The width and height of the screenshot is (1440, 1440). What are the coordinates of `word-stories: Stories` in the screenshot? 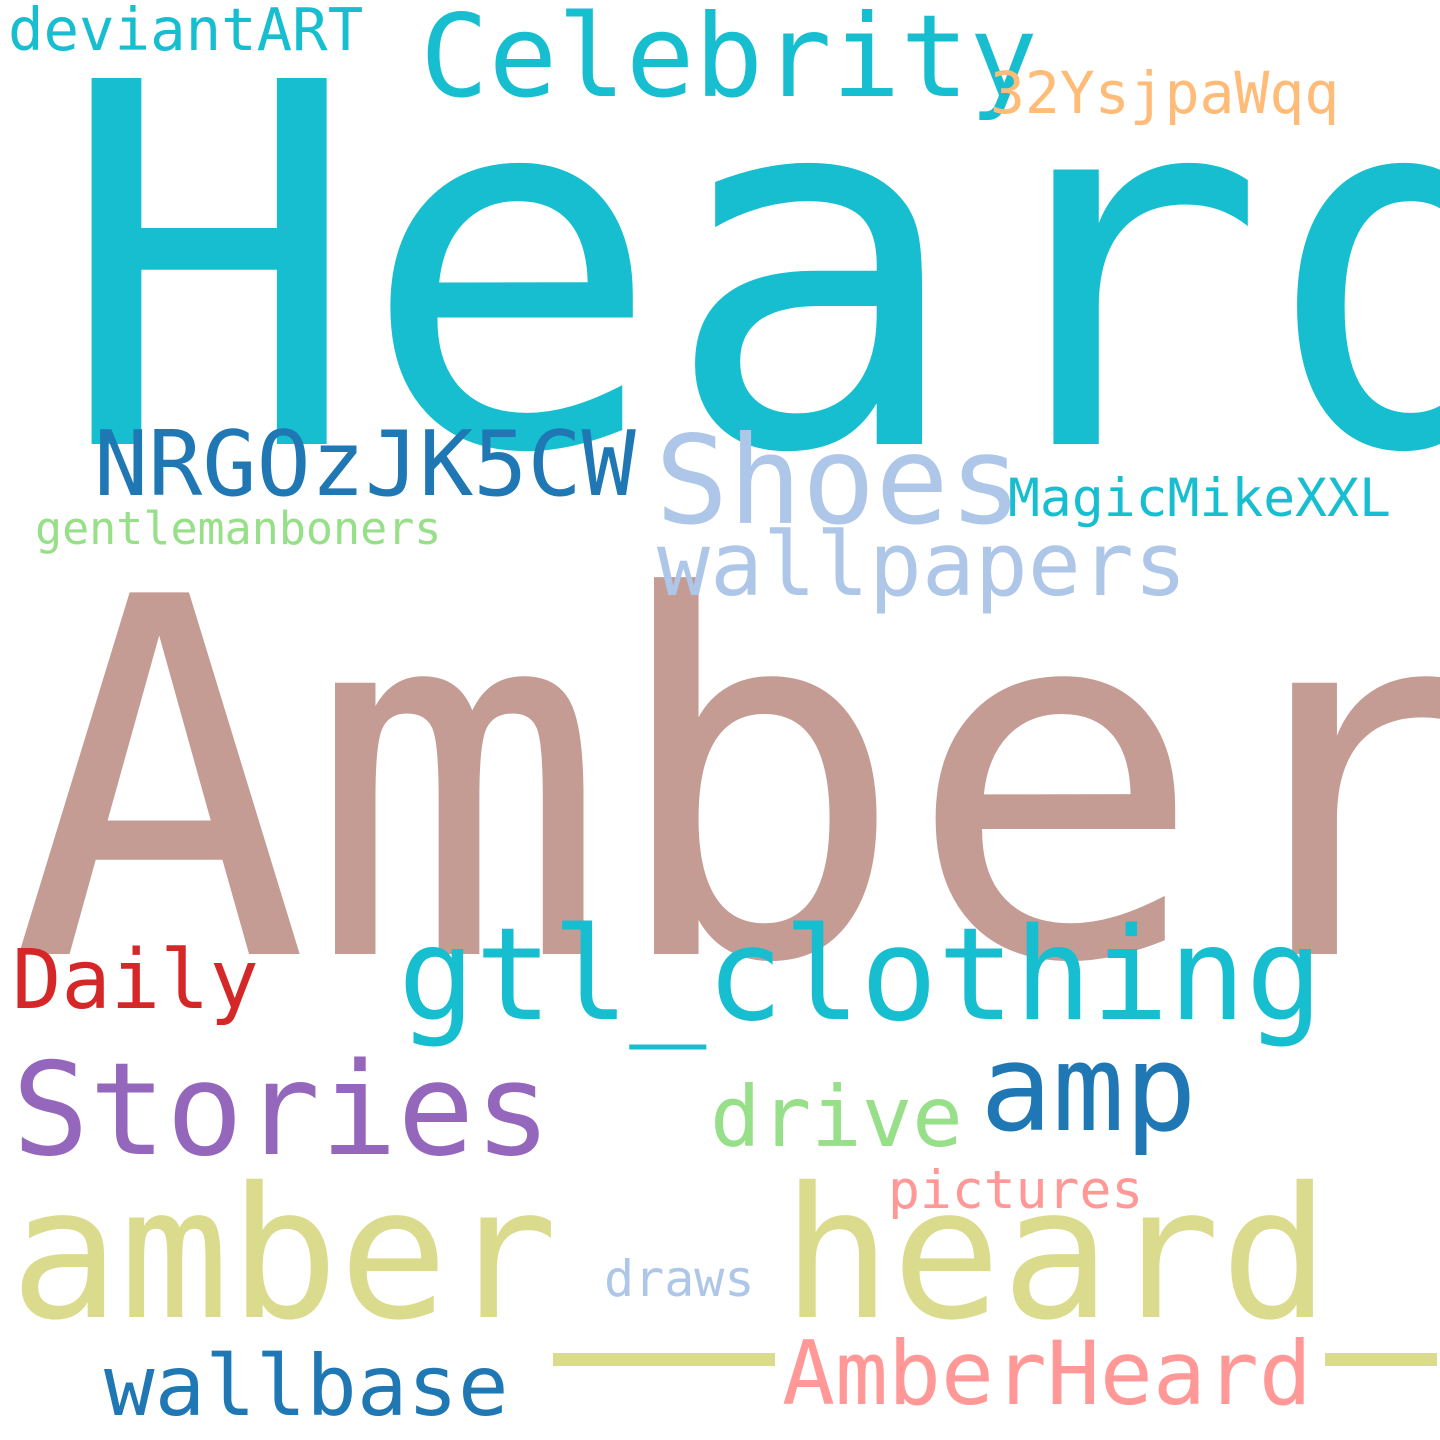 It's located at (282, 1110).